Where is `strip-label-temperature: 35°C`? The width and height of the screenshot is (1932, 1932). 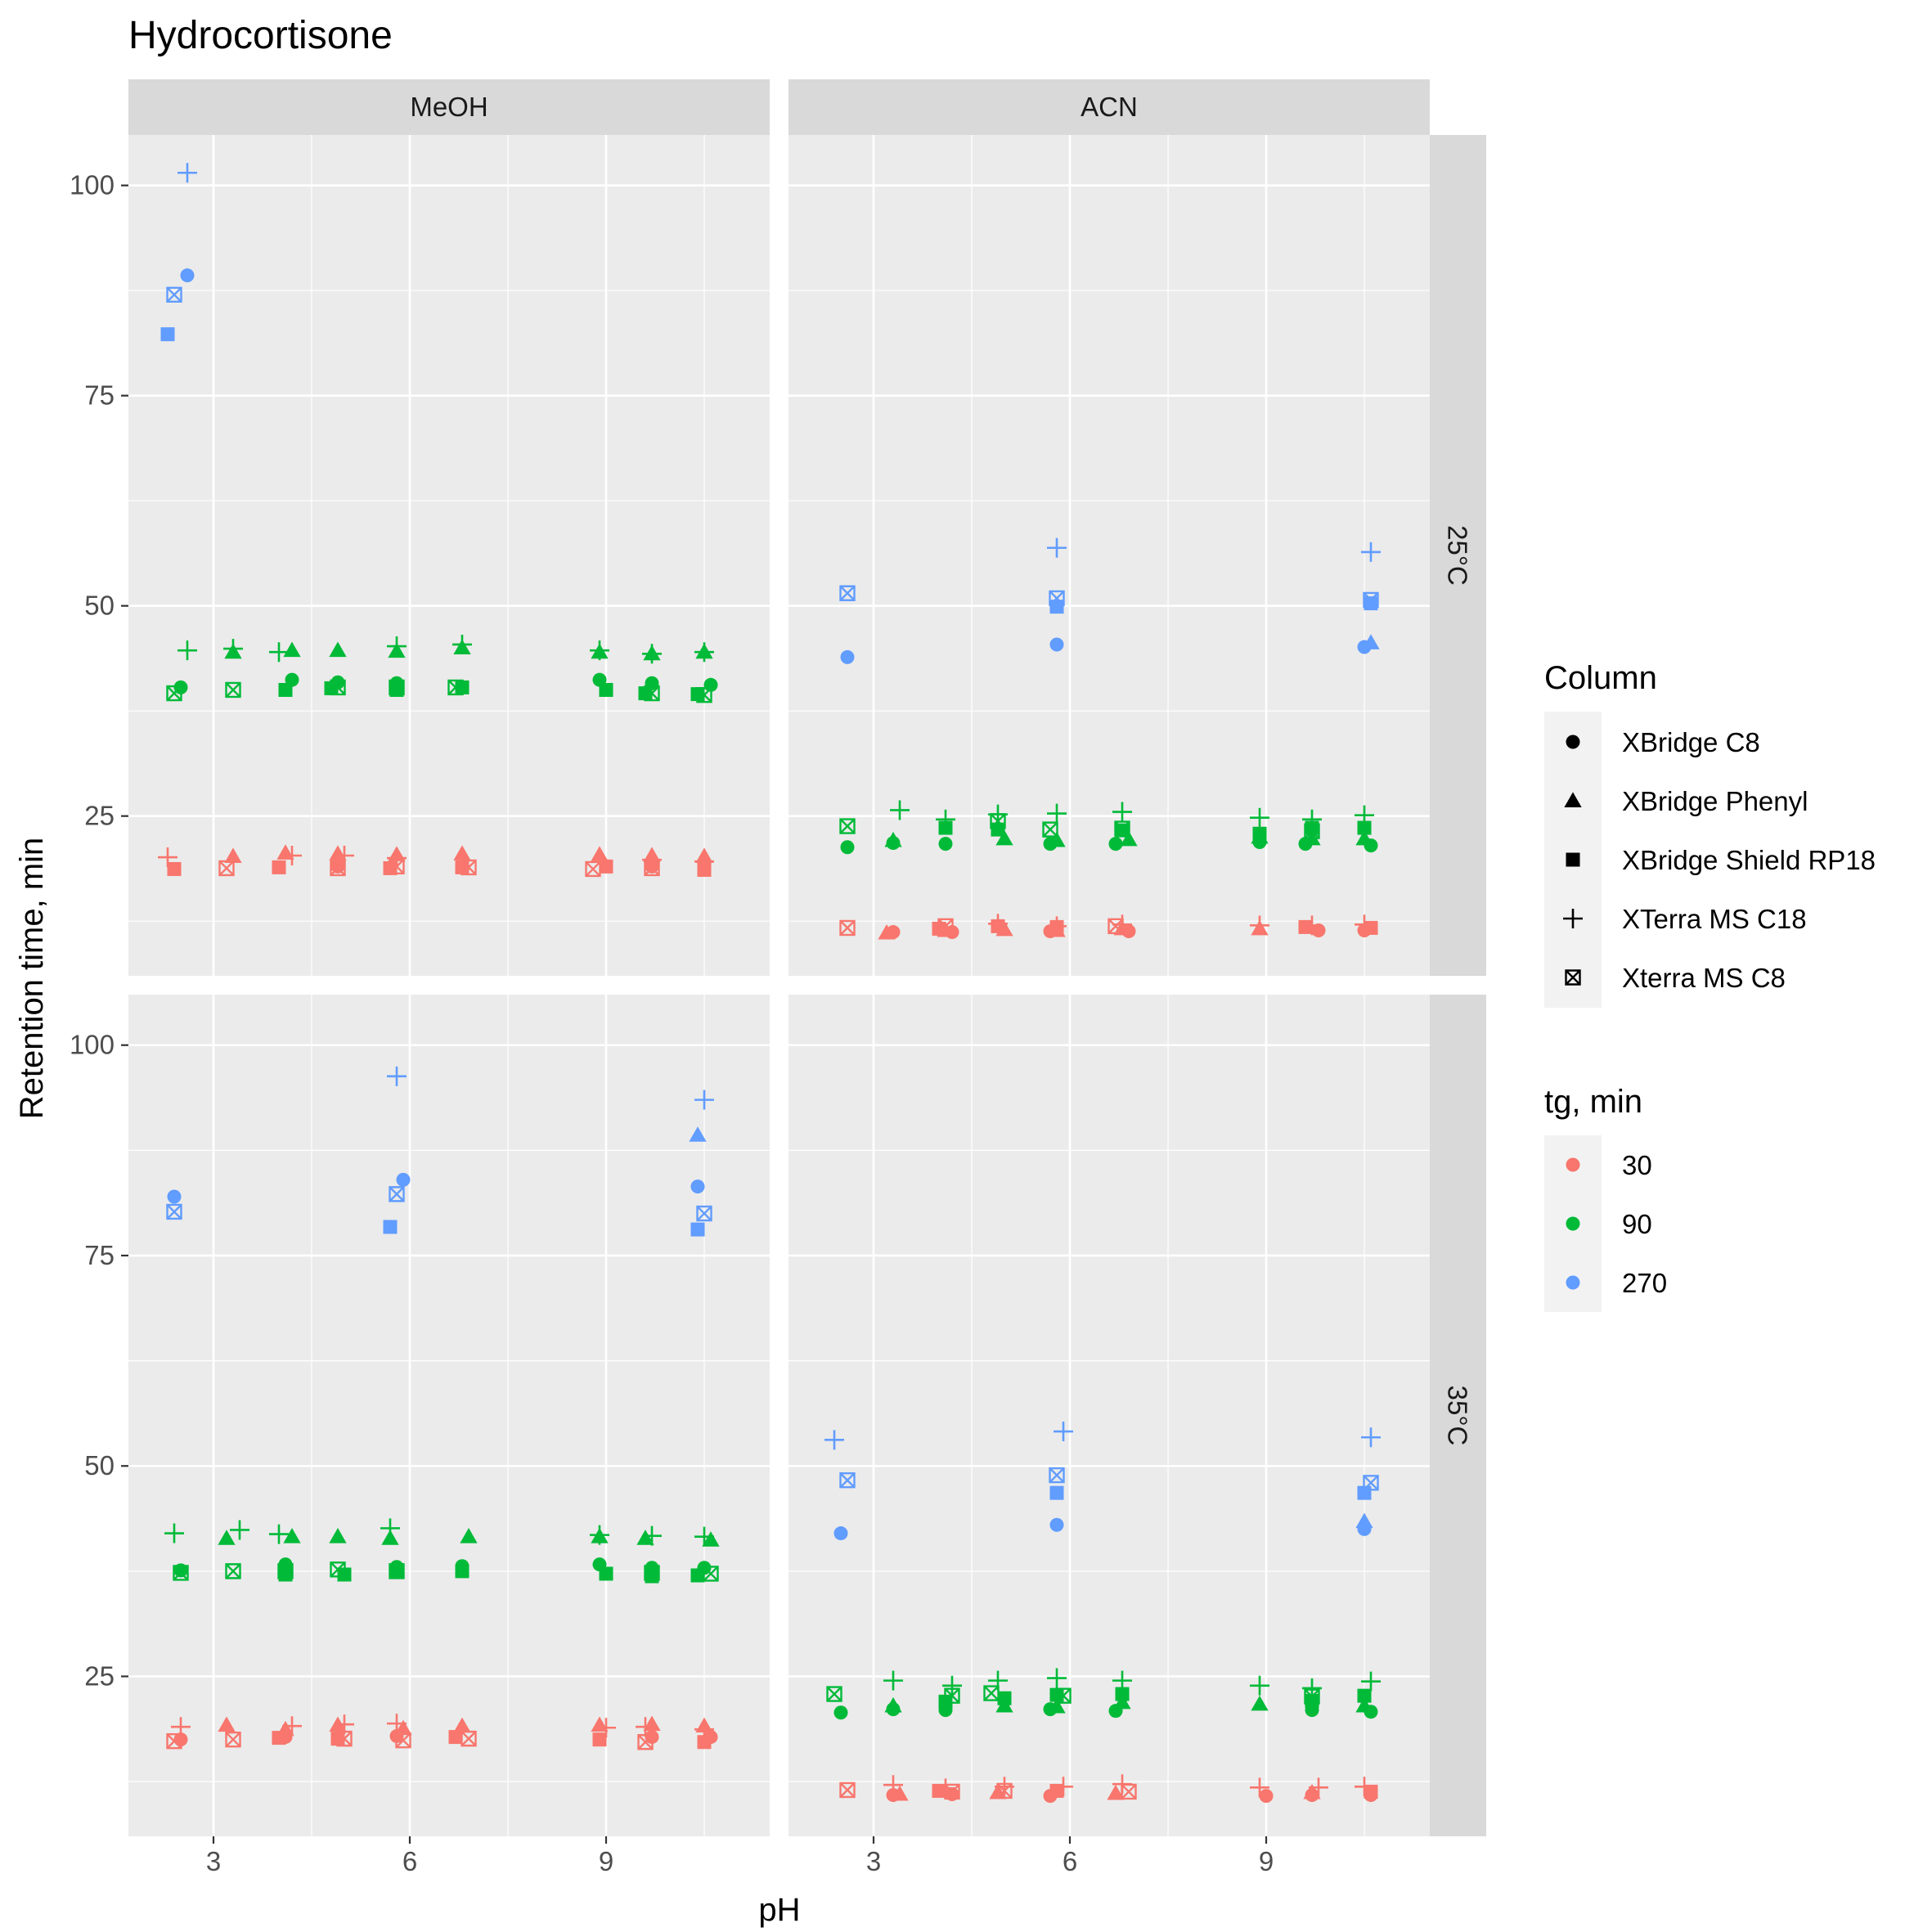
strip-label-temperature: 35°C is located at coordinates (1458, 1416).